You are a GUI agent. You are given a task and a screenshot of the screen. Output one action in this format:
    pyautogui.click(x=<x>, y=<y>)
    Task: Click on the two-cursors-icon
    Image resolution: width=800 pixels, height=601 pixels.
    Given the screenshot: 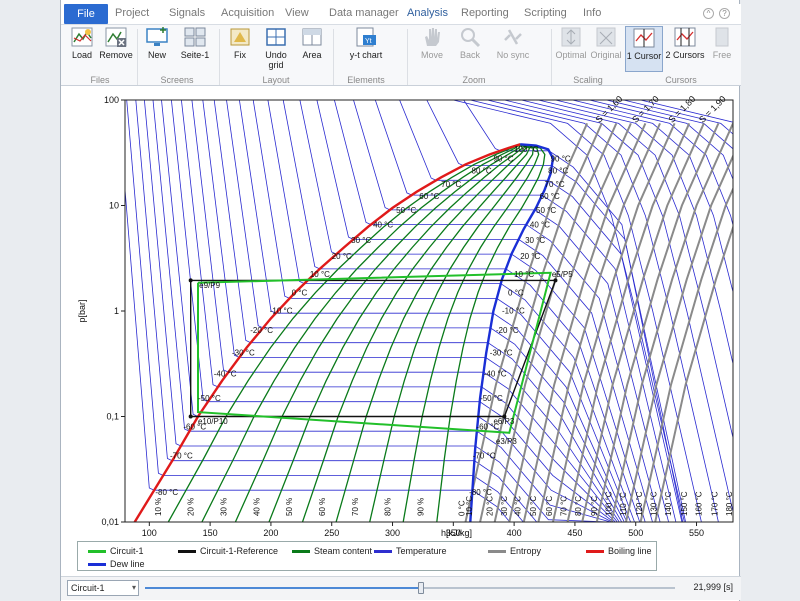 What is the action you would take?
    pyautogui.click(x=685, y=37)
    